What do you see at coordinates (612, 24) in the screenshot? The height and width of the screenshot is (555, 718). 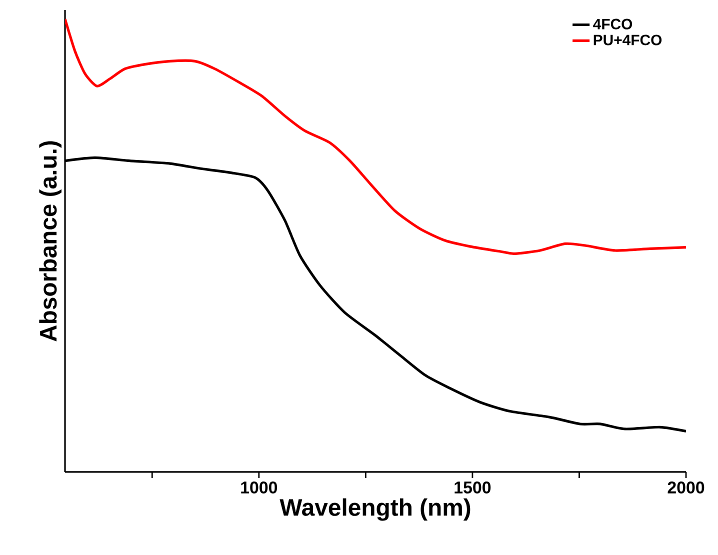 I see `legend-label: 4FCO` at bounding box center [612, 24].